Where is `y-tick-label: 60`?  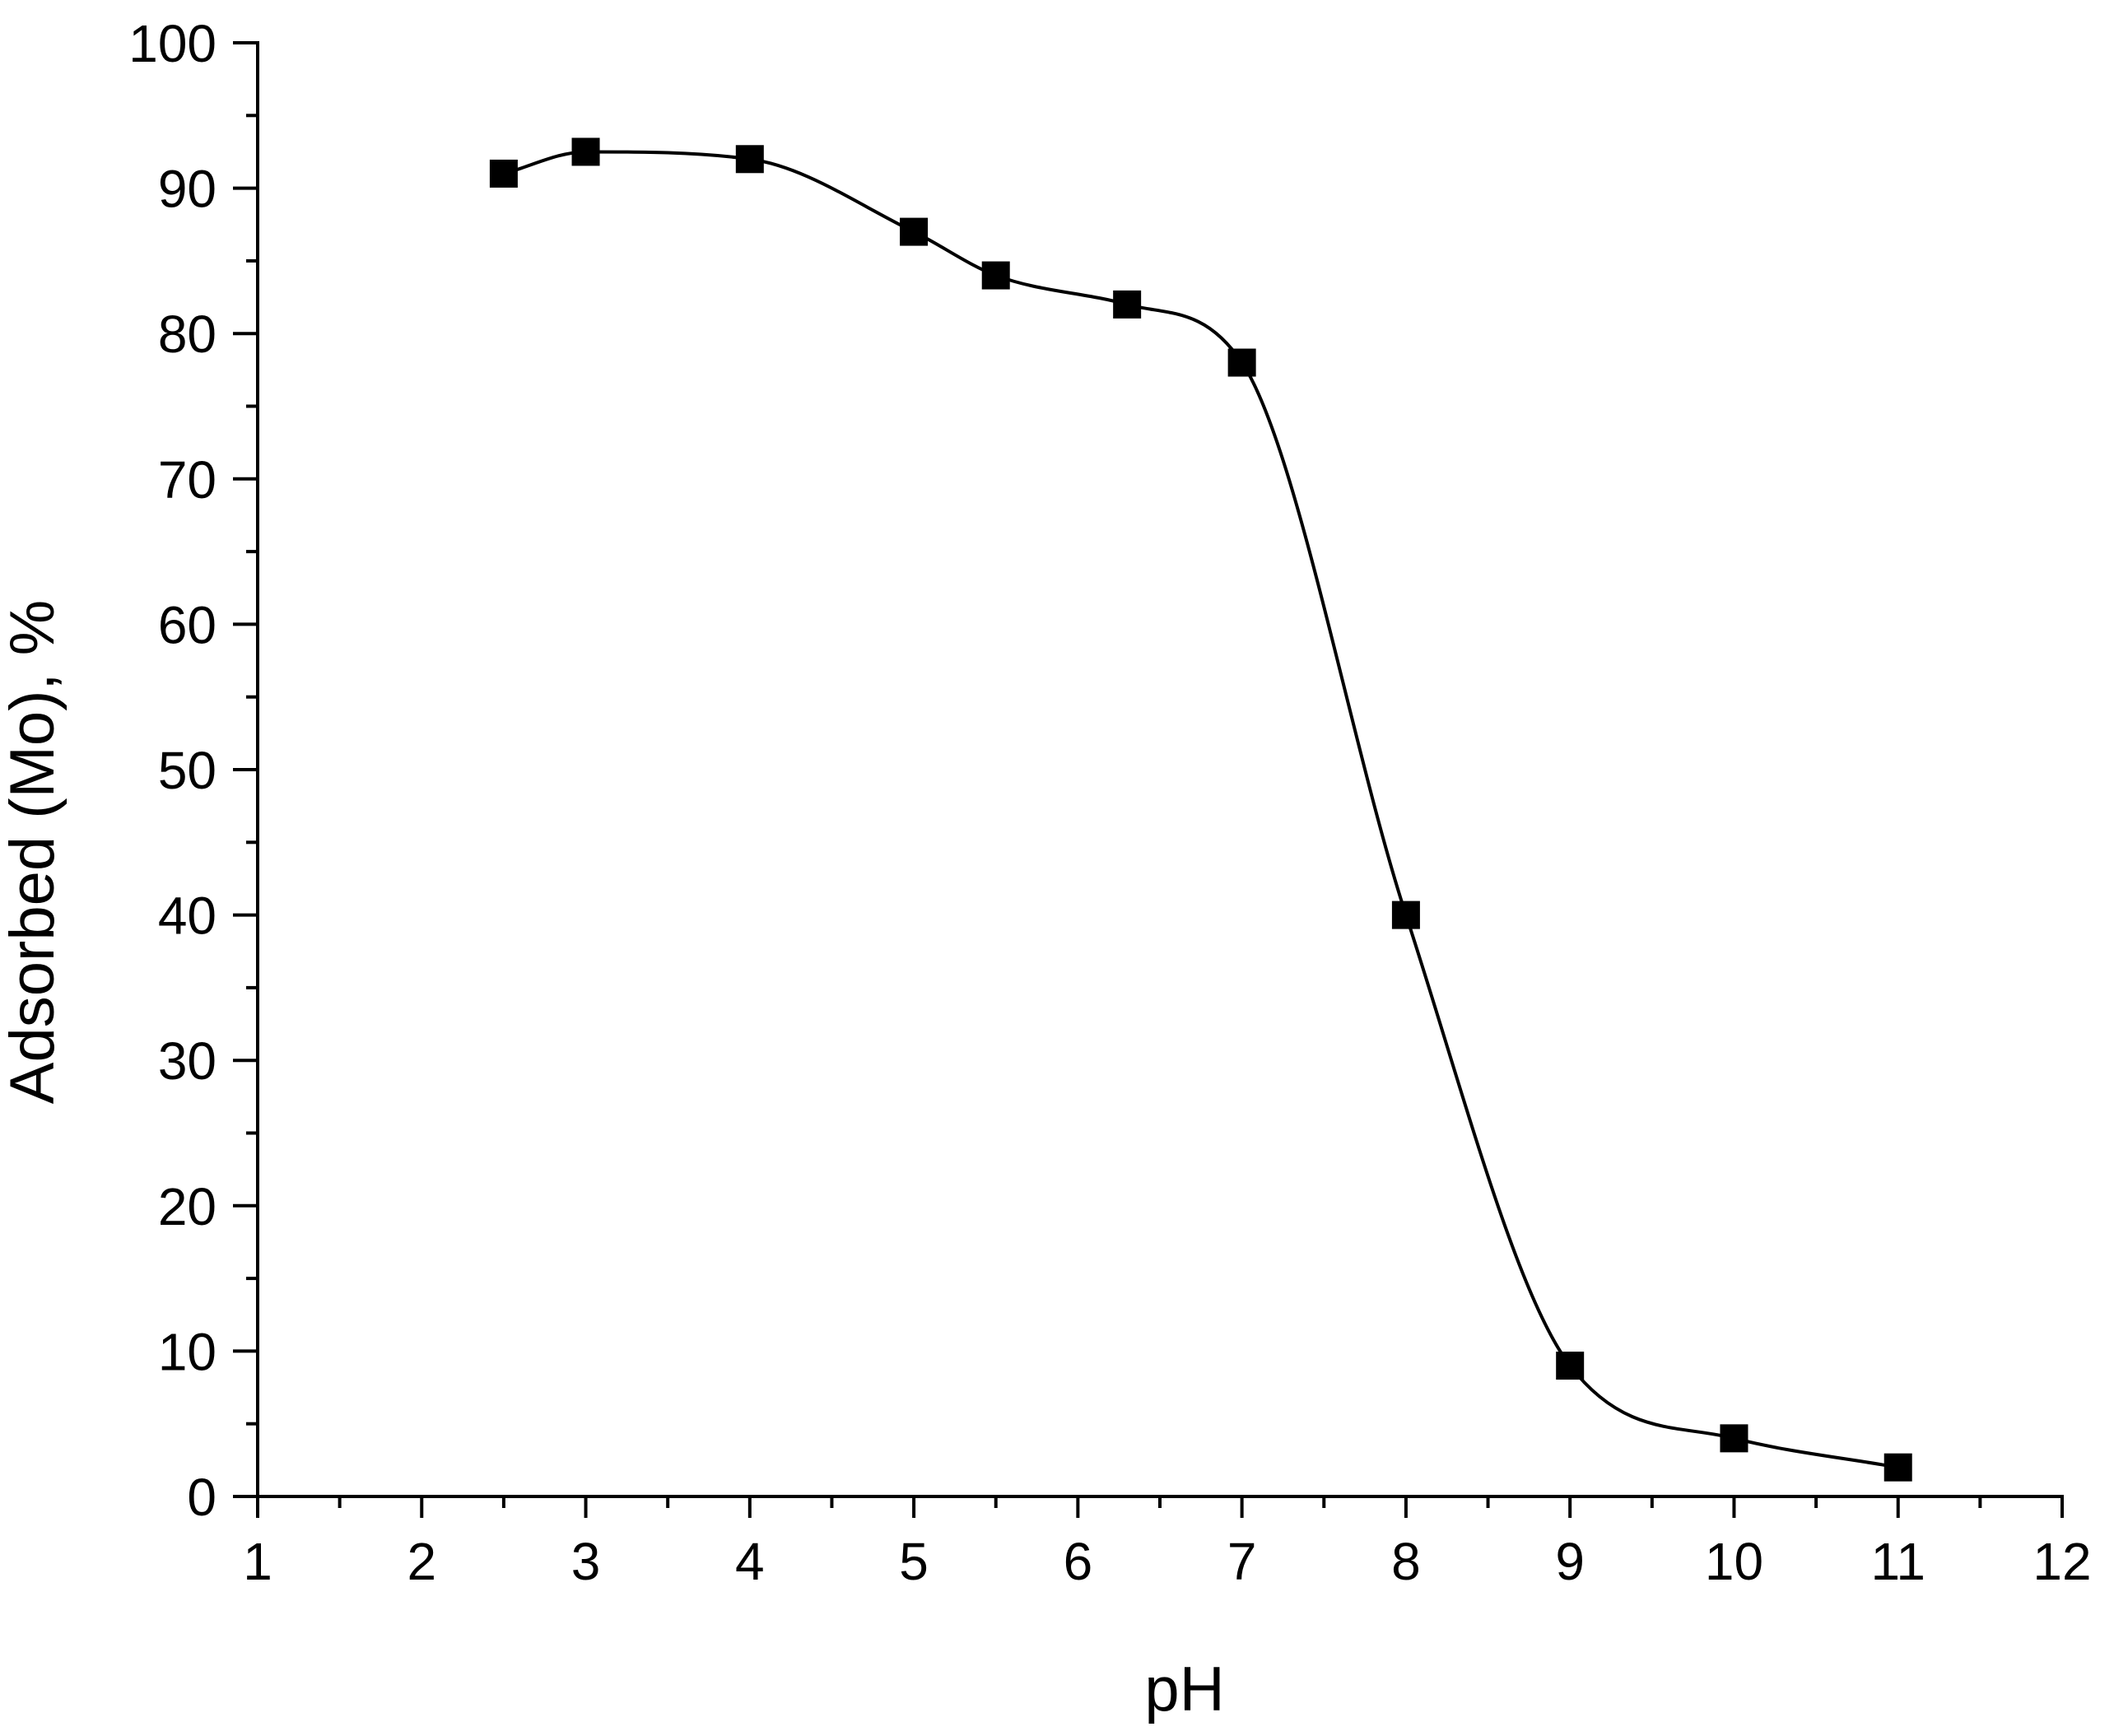 y-tick-label: 60 is located at coordinates (187, 624).